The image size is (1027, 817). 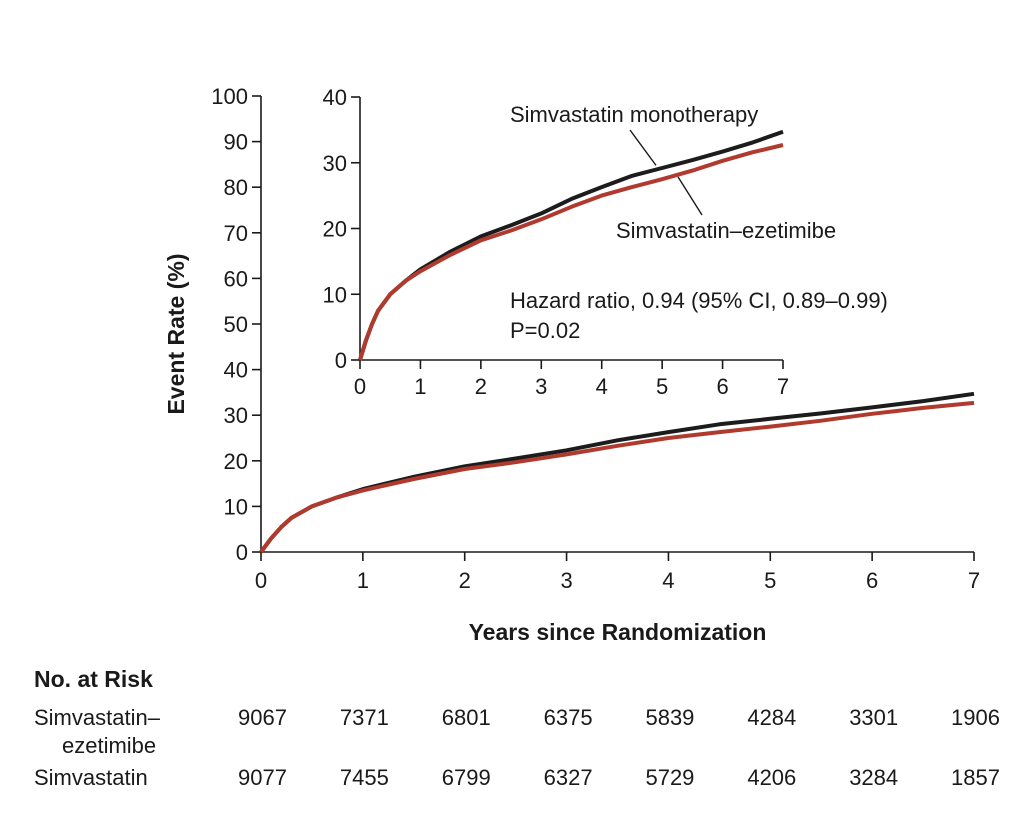 I want to click on x-tick-label: 7, so click(x=974, y=580).